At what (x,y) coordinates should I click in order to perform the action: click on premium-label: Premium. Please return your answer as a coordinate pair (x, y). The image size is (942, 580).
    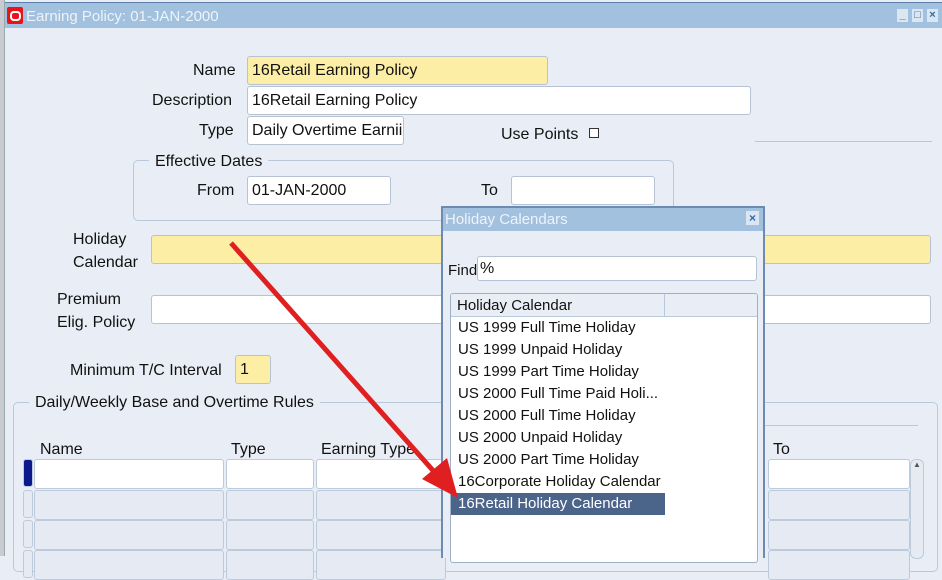
    Looking at the image, I should click on (89, 299).